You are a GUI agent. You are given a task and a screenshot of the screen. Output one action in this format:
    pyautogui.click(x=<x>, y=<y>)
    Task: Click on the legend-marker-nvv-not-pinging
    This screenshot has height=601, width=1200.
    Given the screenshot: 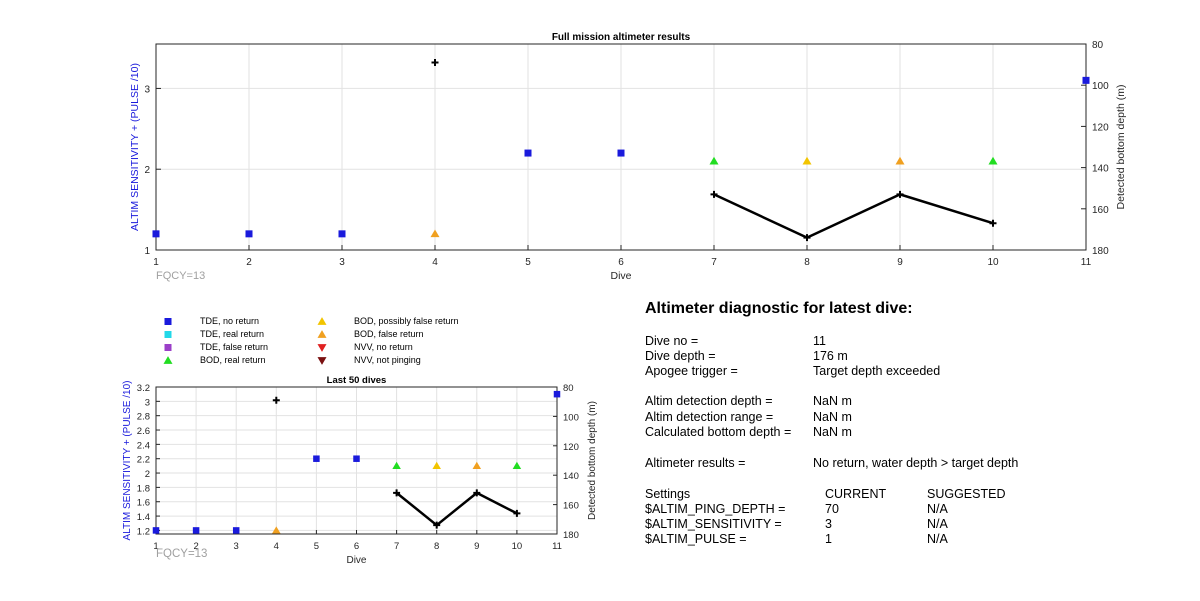 What is the action you would take?
    pyautogui.click(x=322, y=361)
    